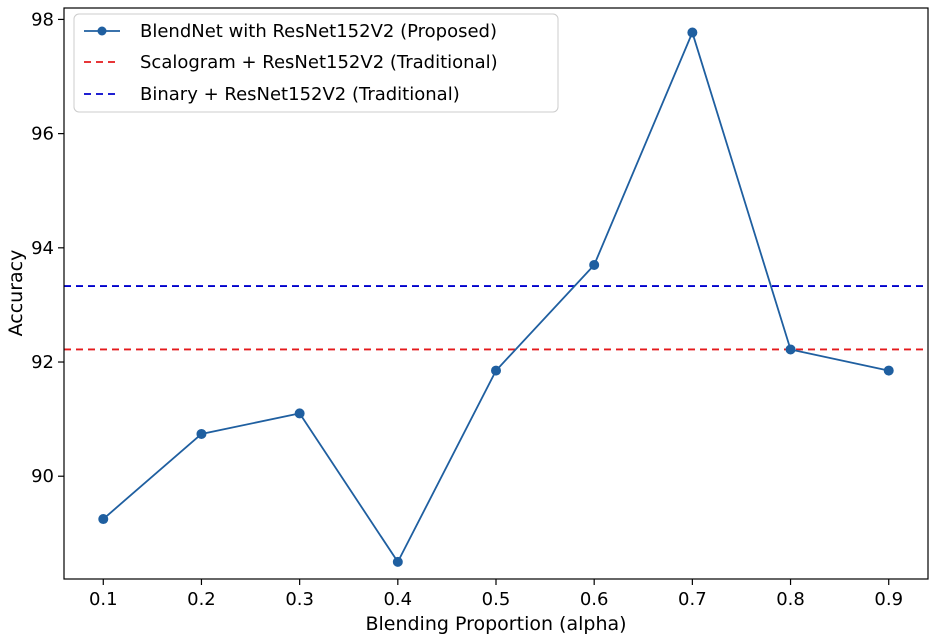 Image resolution: width=935 pixels, height=638 pixels. Describe the element at coordinates (300, 94) in the screenshot. I see `legend-label: Binary + ResNet152V2 (Traditional)` at that location.